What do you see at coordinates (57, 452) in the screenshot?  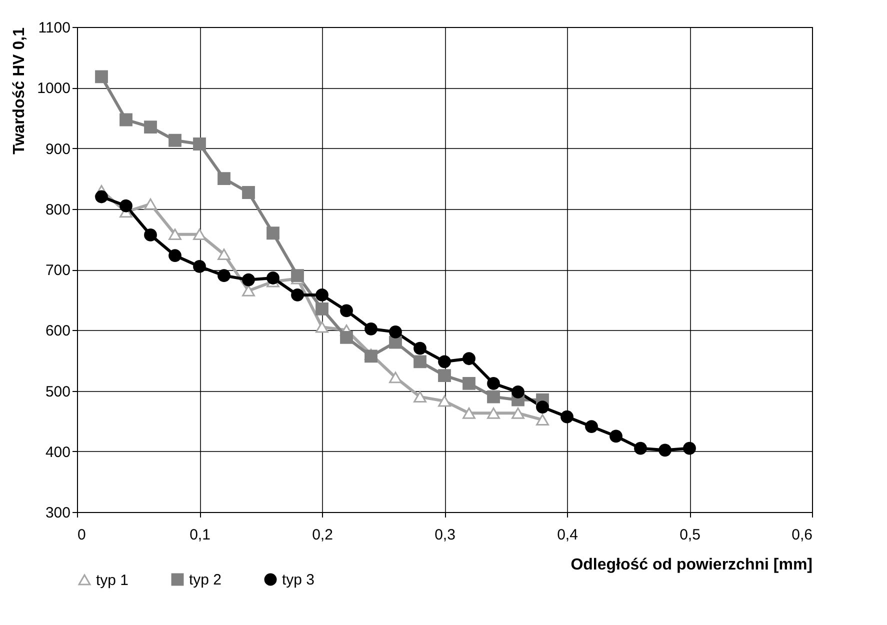 I see `y-tick-label: 400` at bounding box center [57, 452].